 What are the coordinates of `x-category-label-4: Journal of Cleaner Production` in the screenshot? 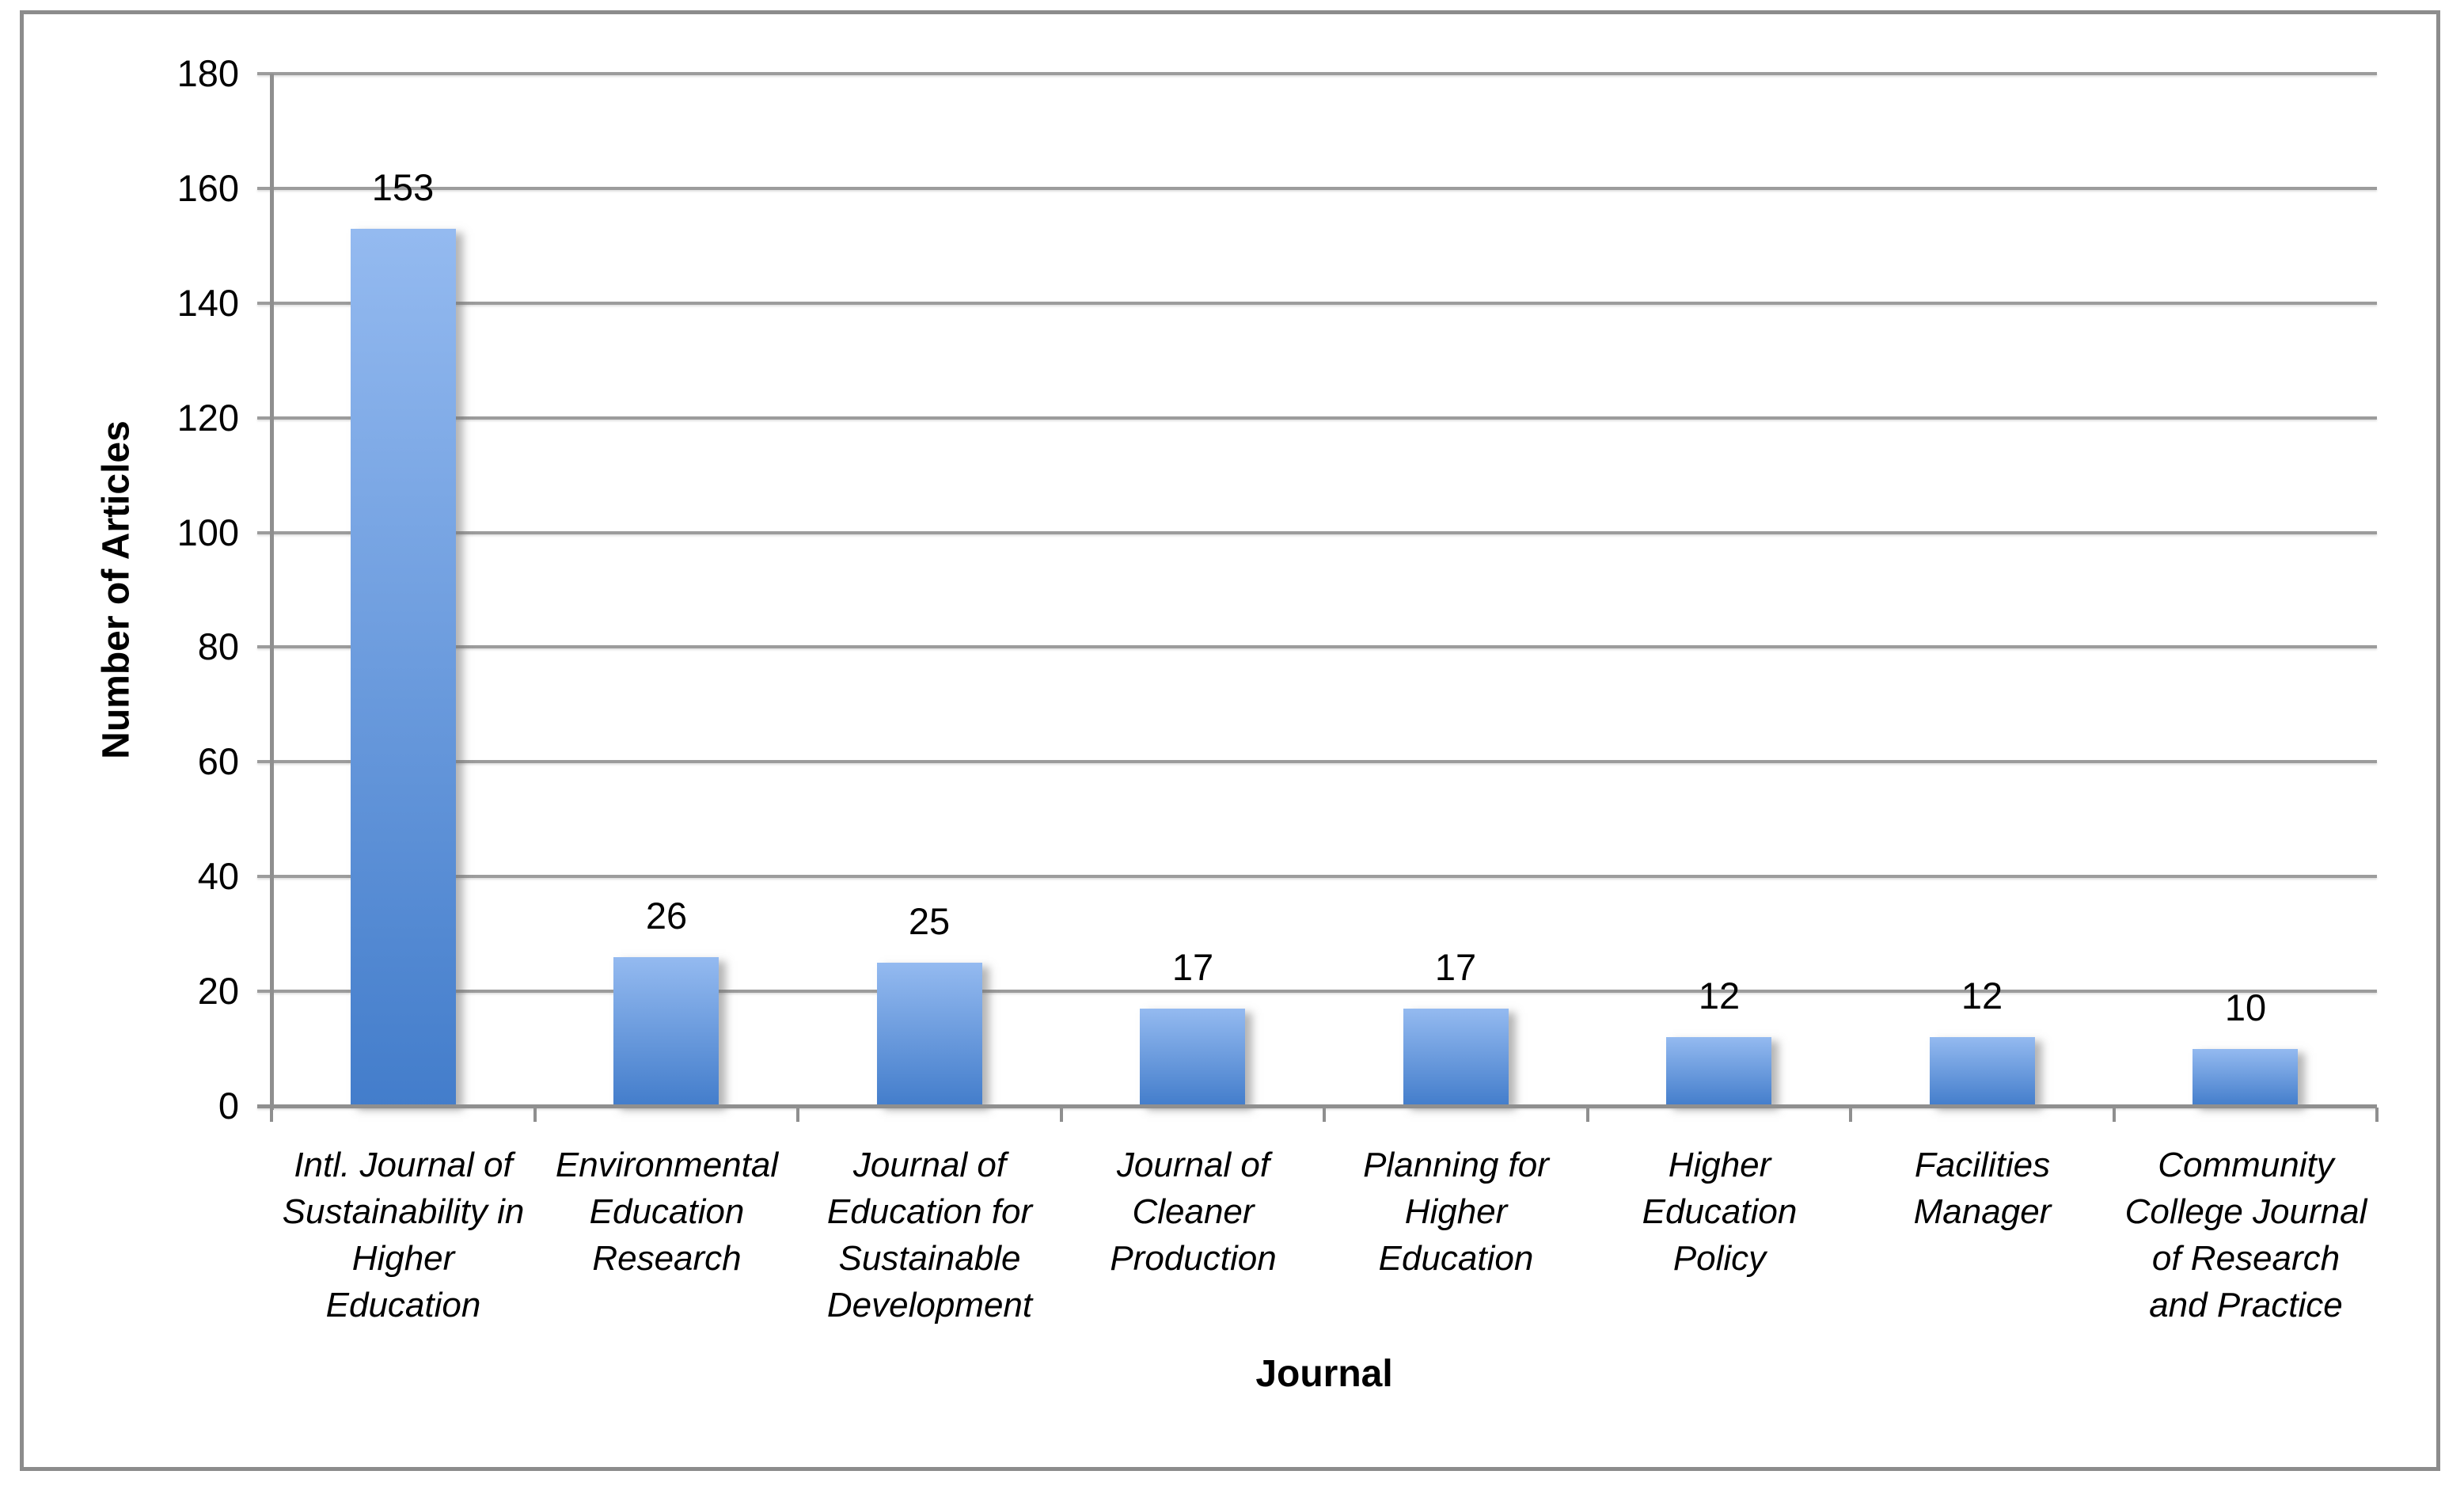 It's located at (1193, 1212).